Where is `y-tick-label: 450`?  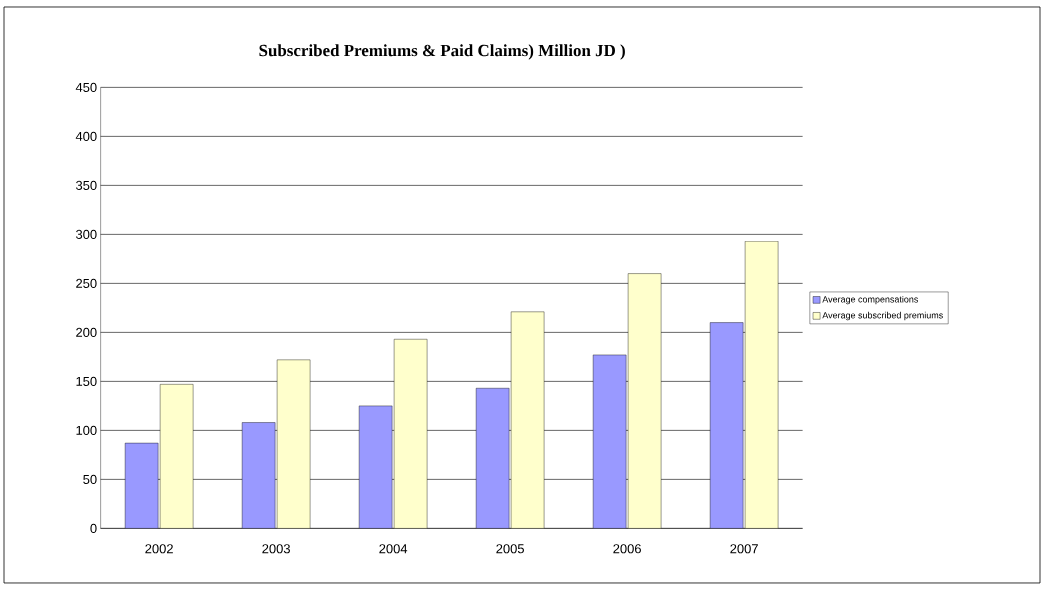
y-tick-label: 450 is located at coordinates (86, 87).